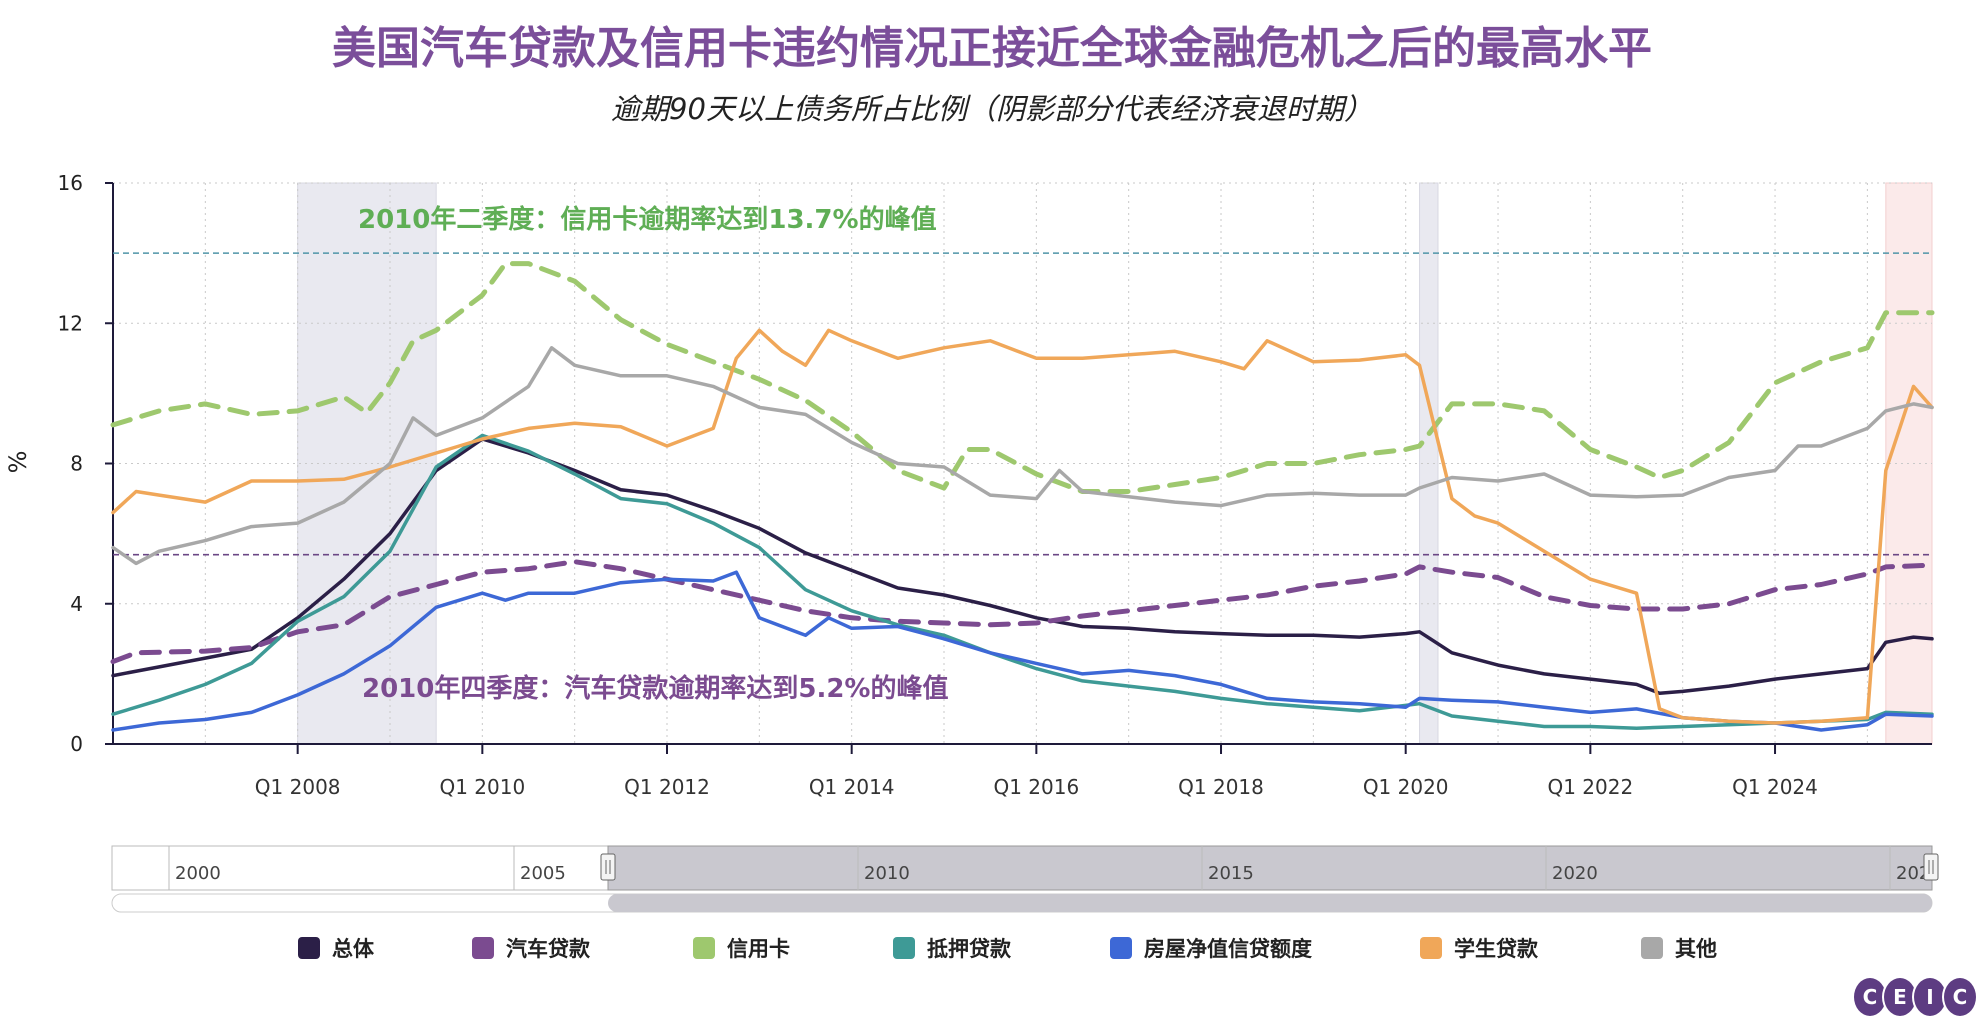 Image resolution: width=1984 pixels, height=1026 pixels. What do you see at coordinates (298, 787) in the screenshot?
I see `x-tick-label: Q1 2008` at bounding box center [298, 787].